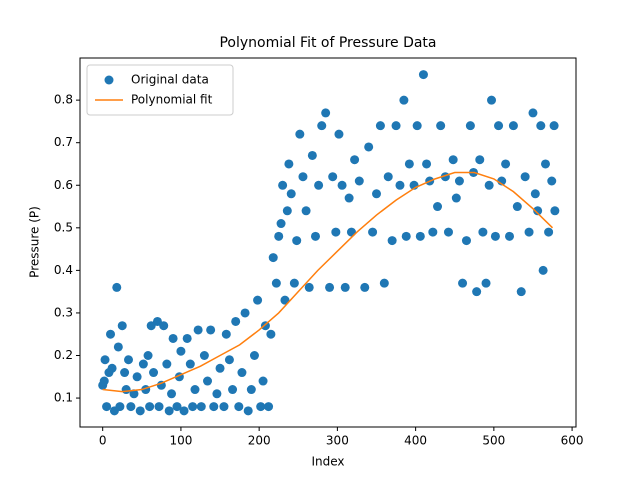 This screenshot has width=640, height=480. Describe the element at coordinates (63, 227) in the screenshot. I see `y-tick-label: 0.5` at that location.